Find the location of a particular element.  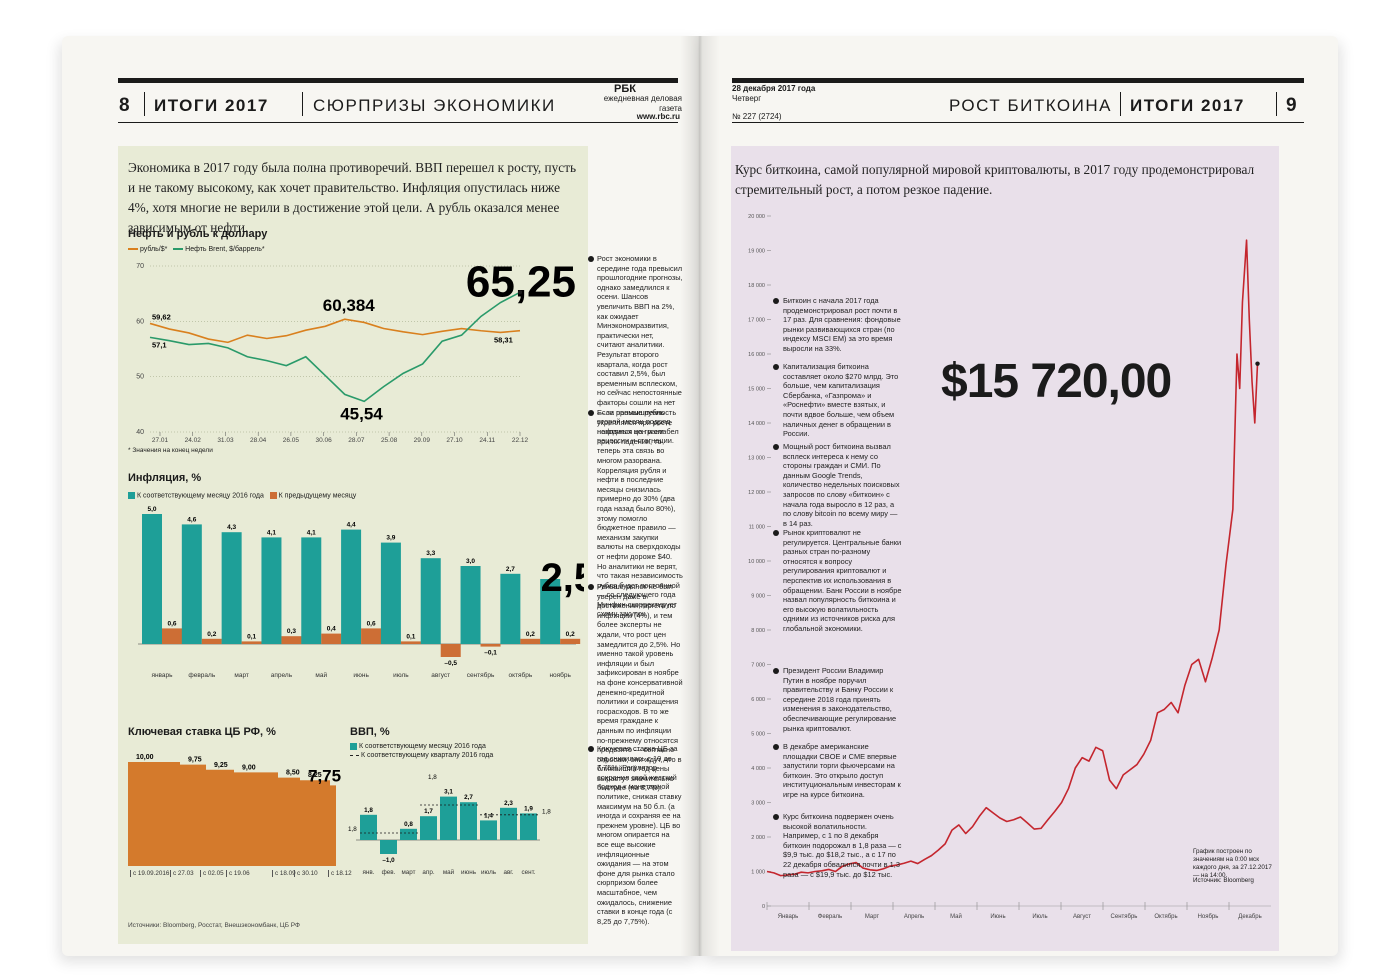

brent-line is located at coordinates (335, 347).